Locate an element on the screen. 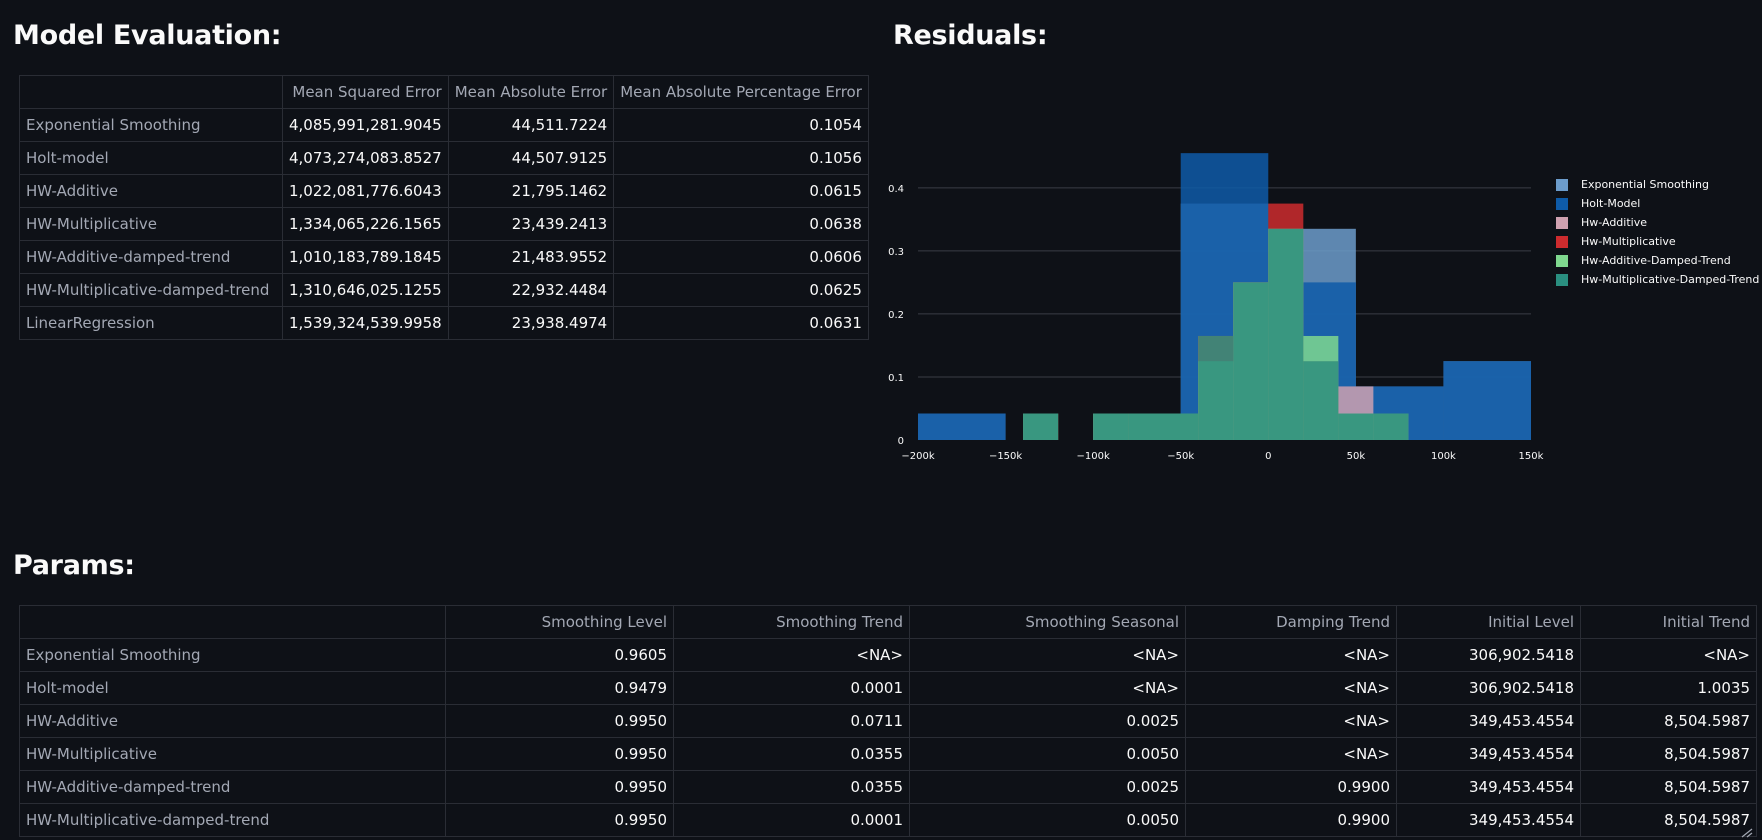 This screenshot has width=1762, height=840. table-cell: 0.0631 is located at coordinates (741, 323).